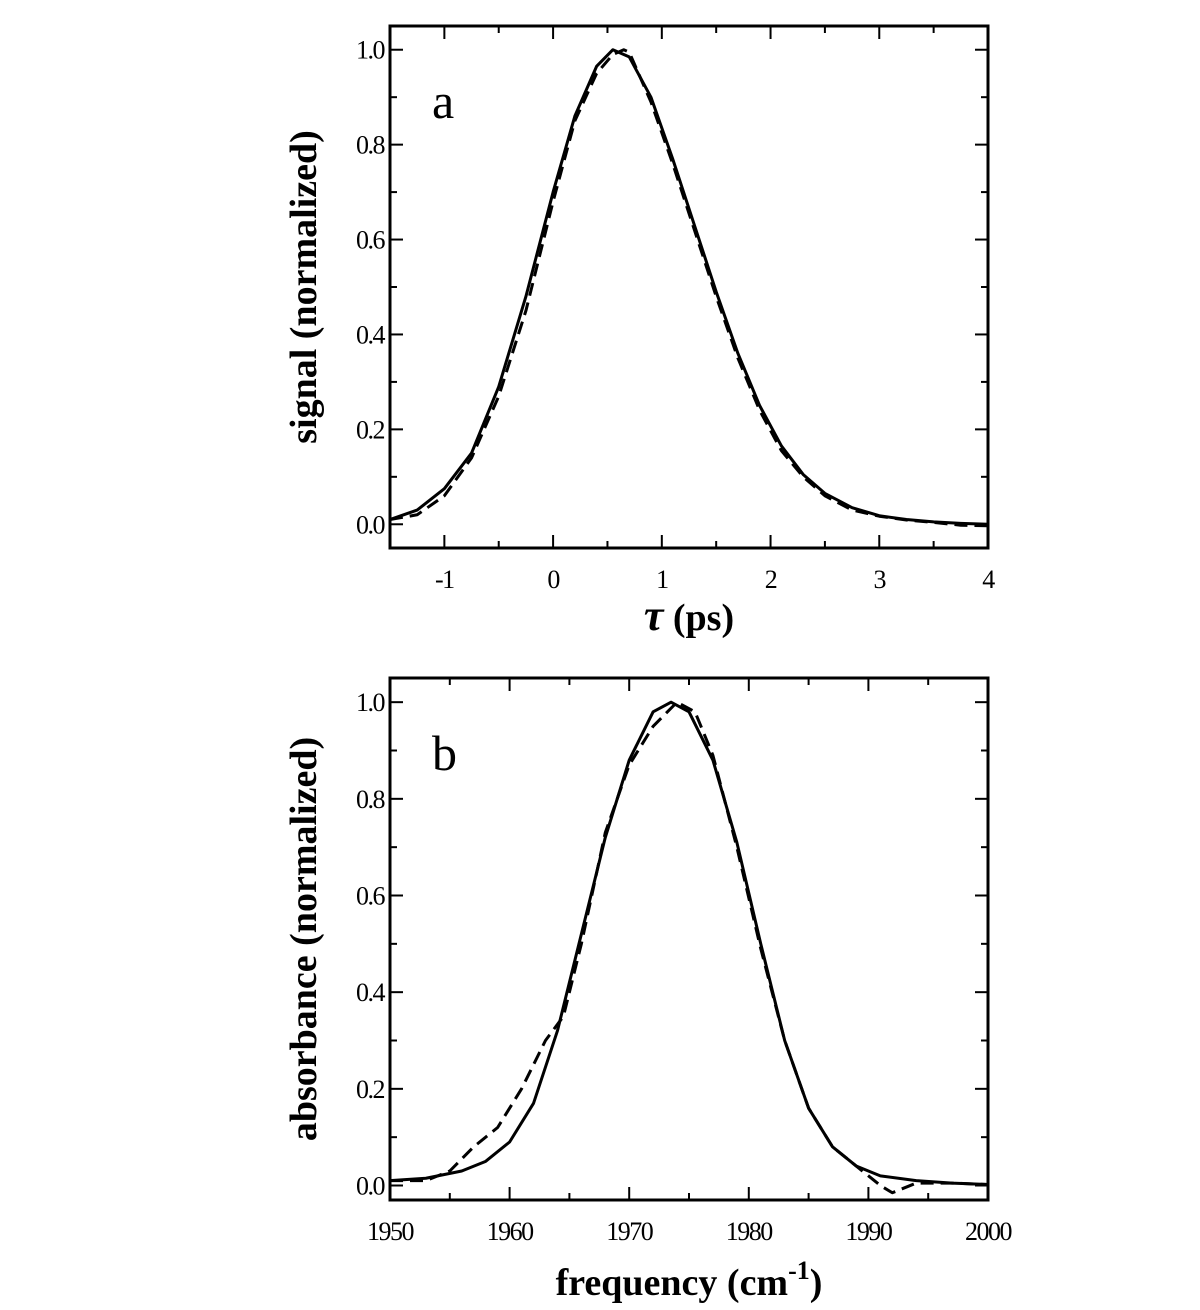  I want to click on x-tick-label: -1, so click(444, 579).